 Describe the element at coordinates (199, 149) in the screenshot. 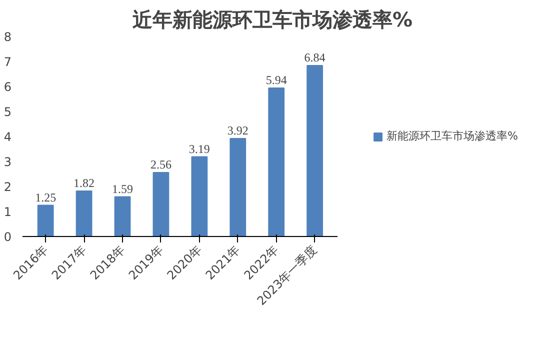

I see `data-label: 3.19` at that location.